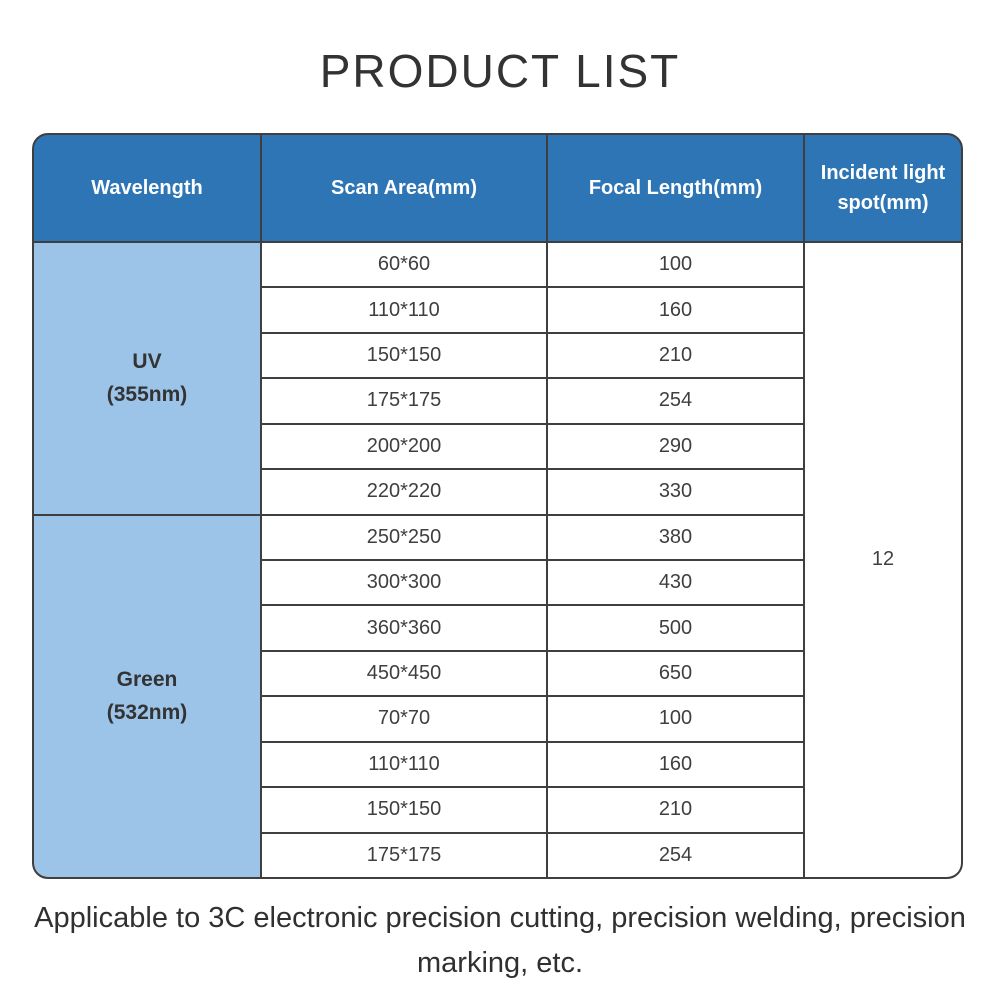  I want to click on header-scan-area: Scan Area(mm), so click(404, 188).